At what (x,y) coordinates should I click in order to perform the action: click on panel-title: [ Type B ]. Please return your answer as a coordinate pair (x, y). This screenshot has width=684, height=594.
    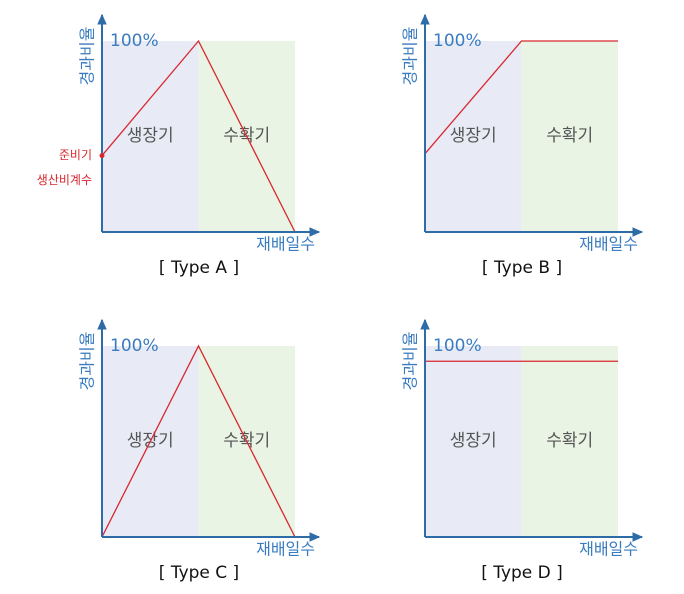
    Looking at the image, I should click on (522, 268).